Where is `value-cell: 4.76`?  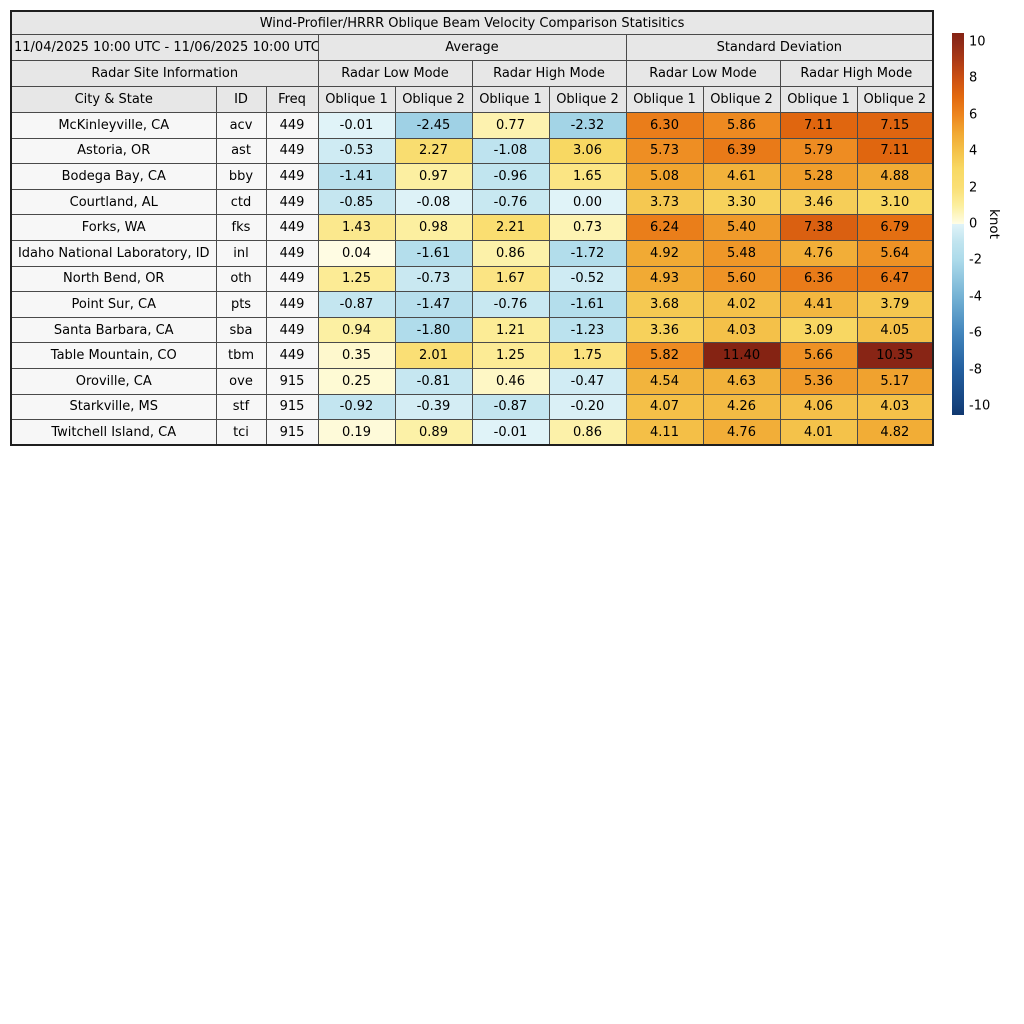
value-cell: 4.76 is located at coordinates (818, 253).